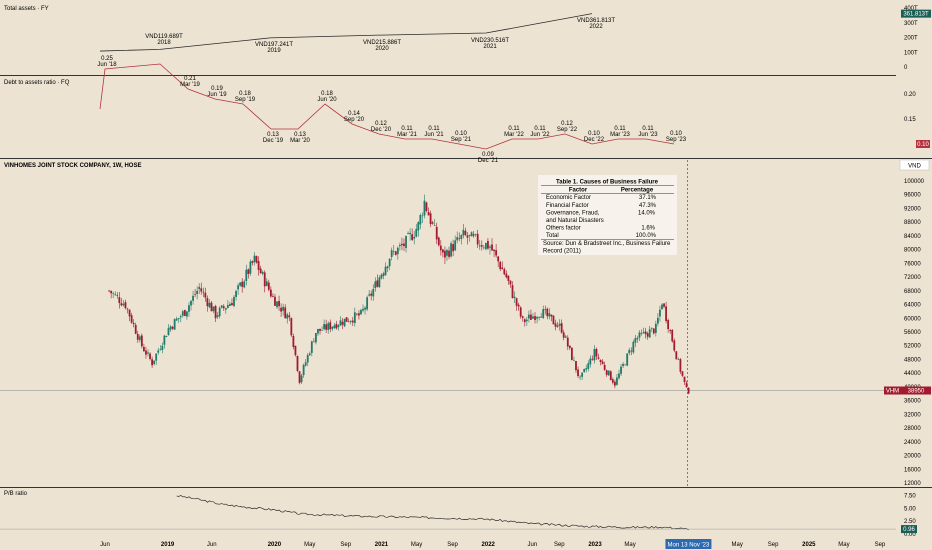 The image size is (932, 550). What do you see at coordinates (346, 32) in the screenshot?
I see `assets-line` at bounding box center [346, 32].